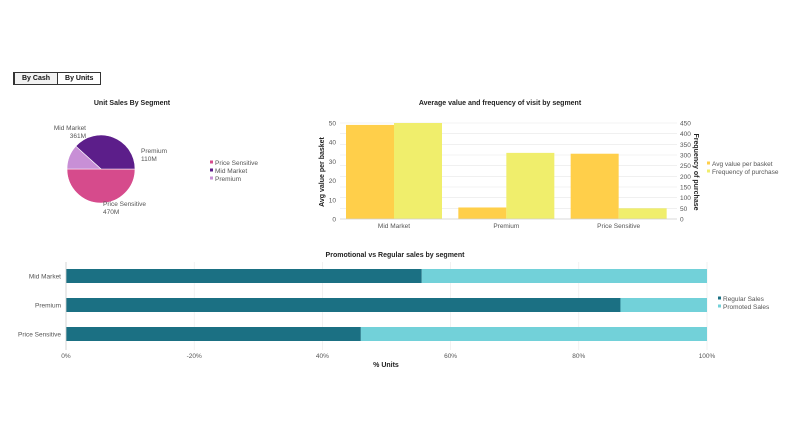 This screenshot has width=790, height=443. Describe the element at coordinates (343, 305) in the screenshot. I see `hbar-regular-sales-premium` at that location.